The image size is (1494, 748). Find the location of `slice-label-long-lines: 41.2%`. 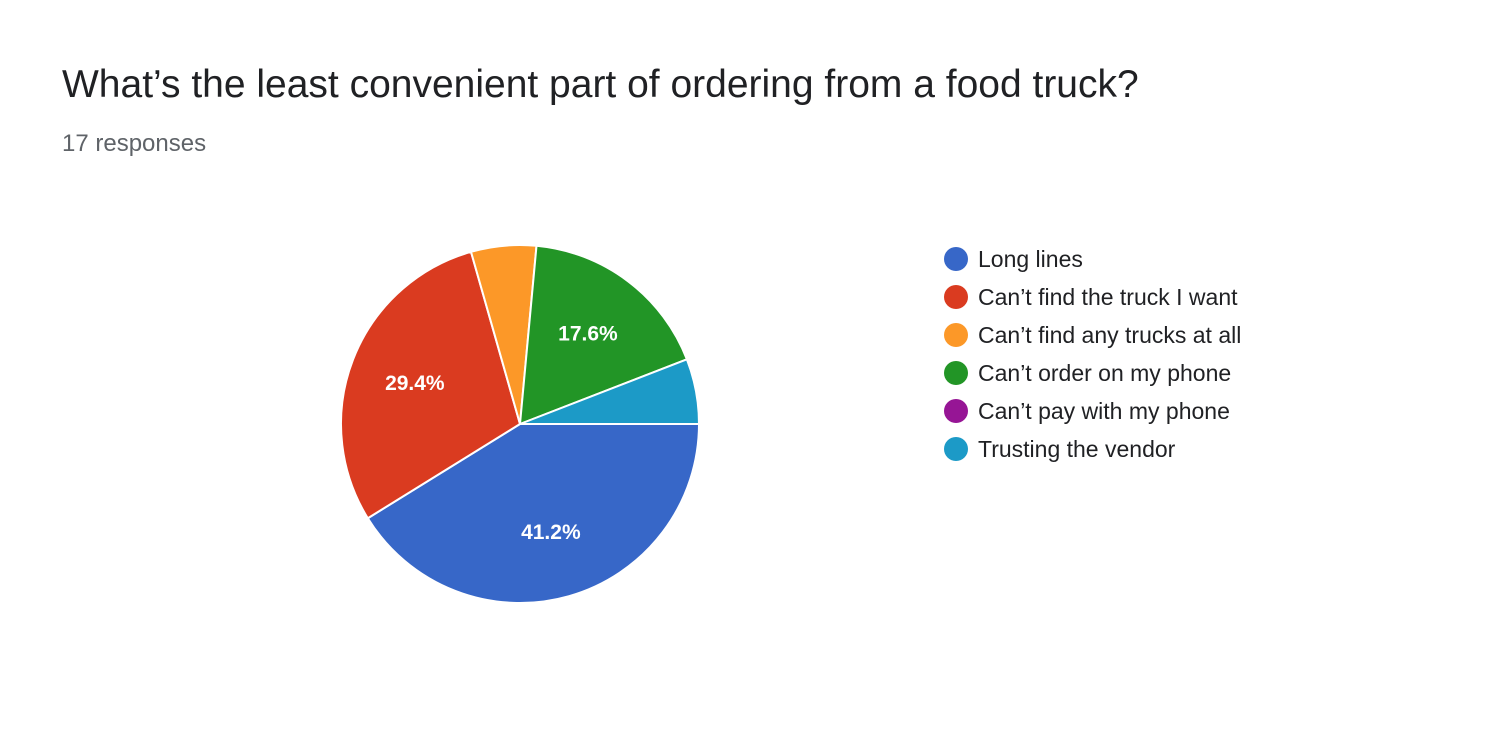

slice-label-long-lines: 41.2% is located at coordinates (551, 532).